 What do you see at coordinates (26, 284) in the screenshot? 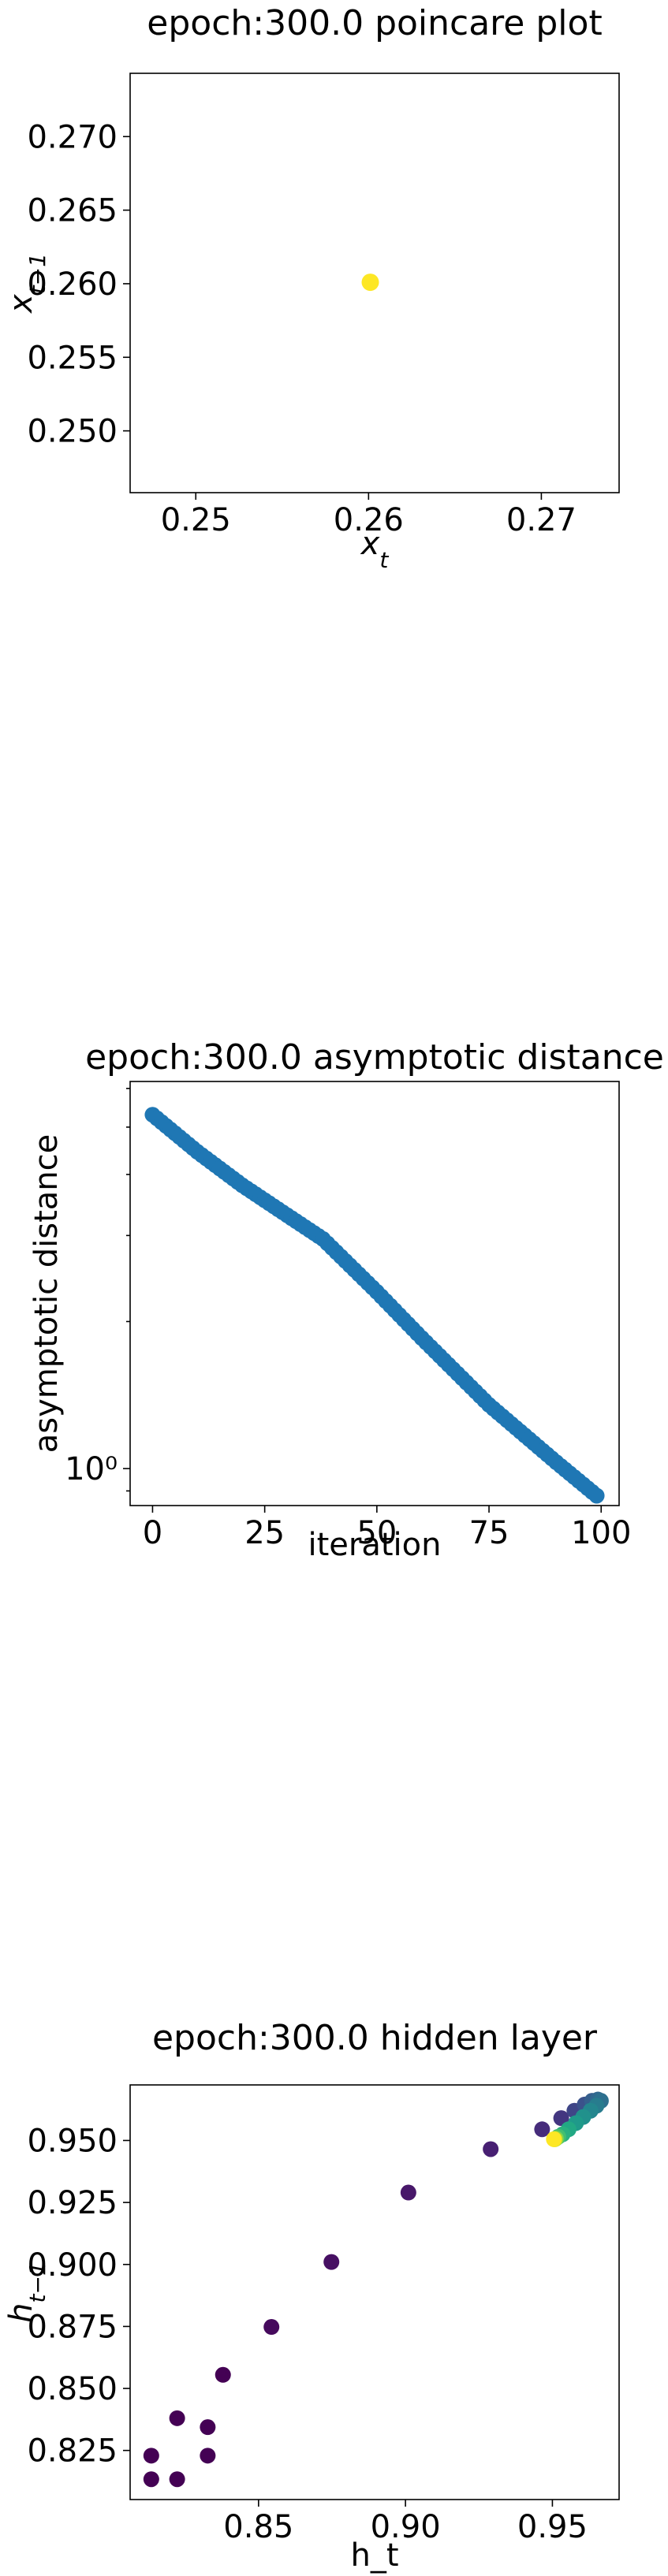
I see `y-axis-label: xt−1` at bounding box center [26, 284].